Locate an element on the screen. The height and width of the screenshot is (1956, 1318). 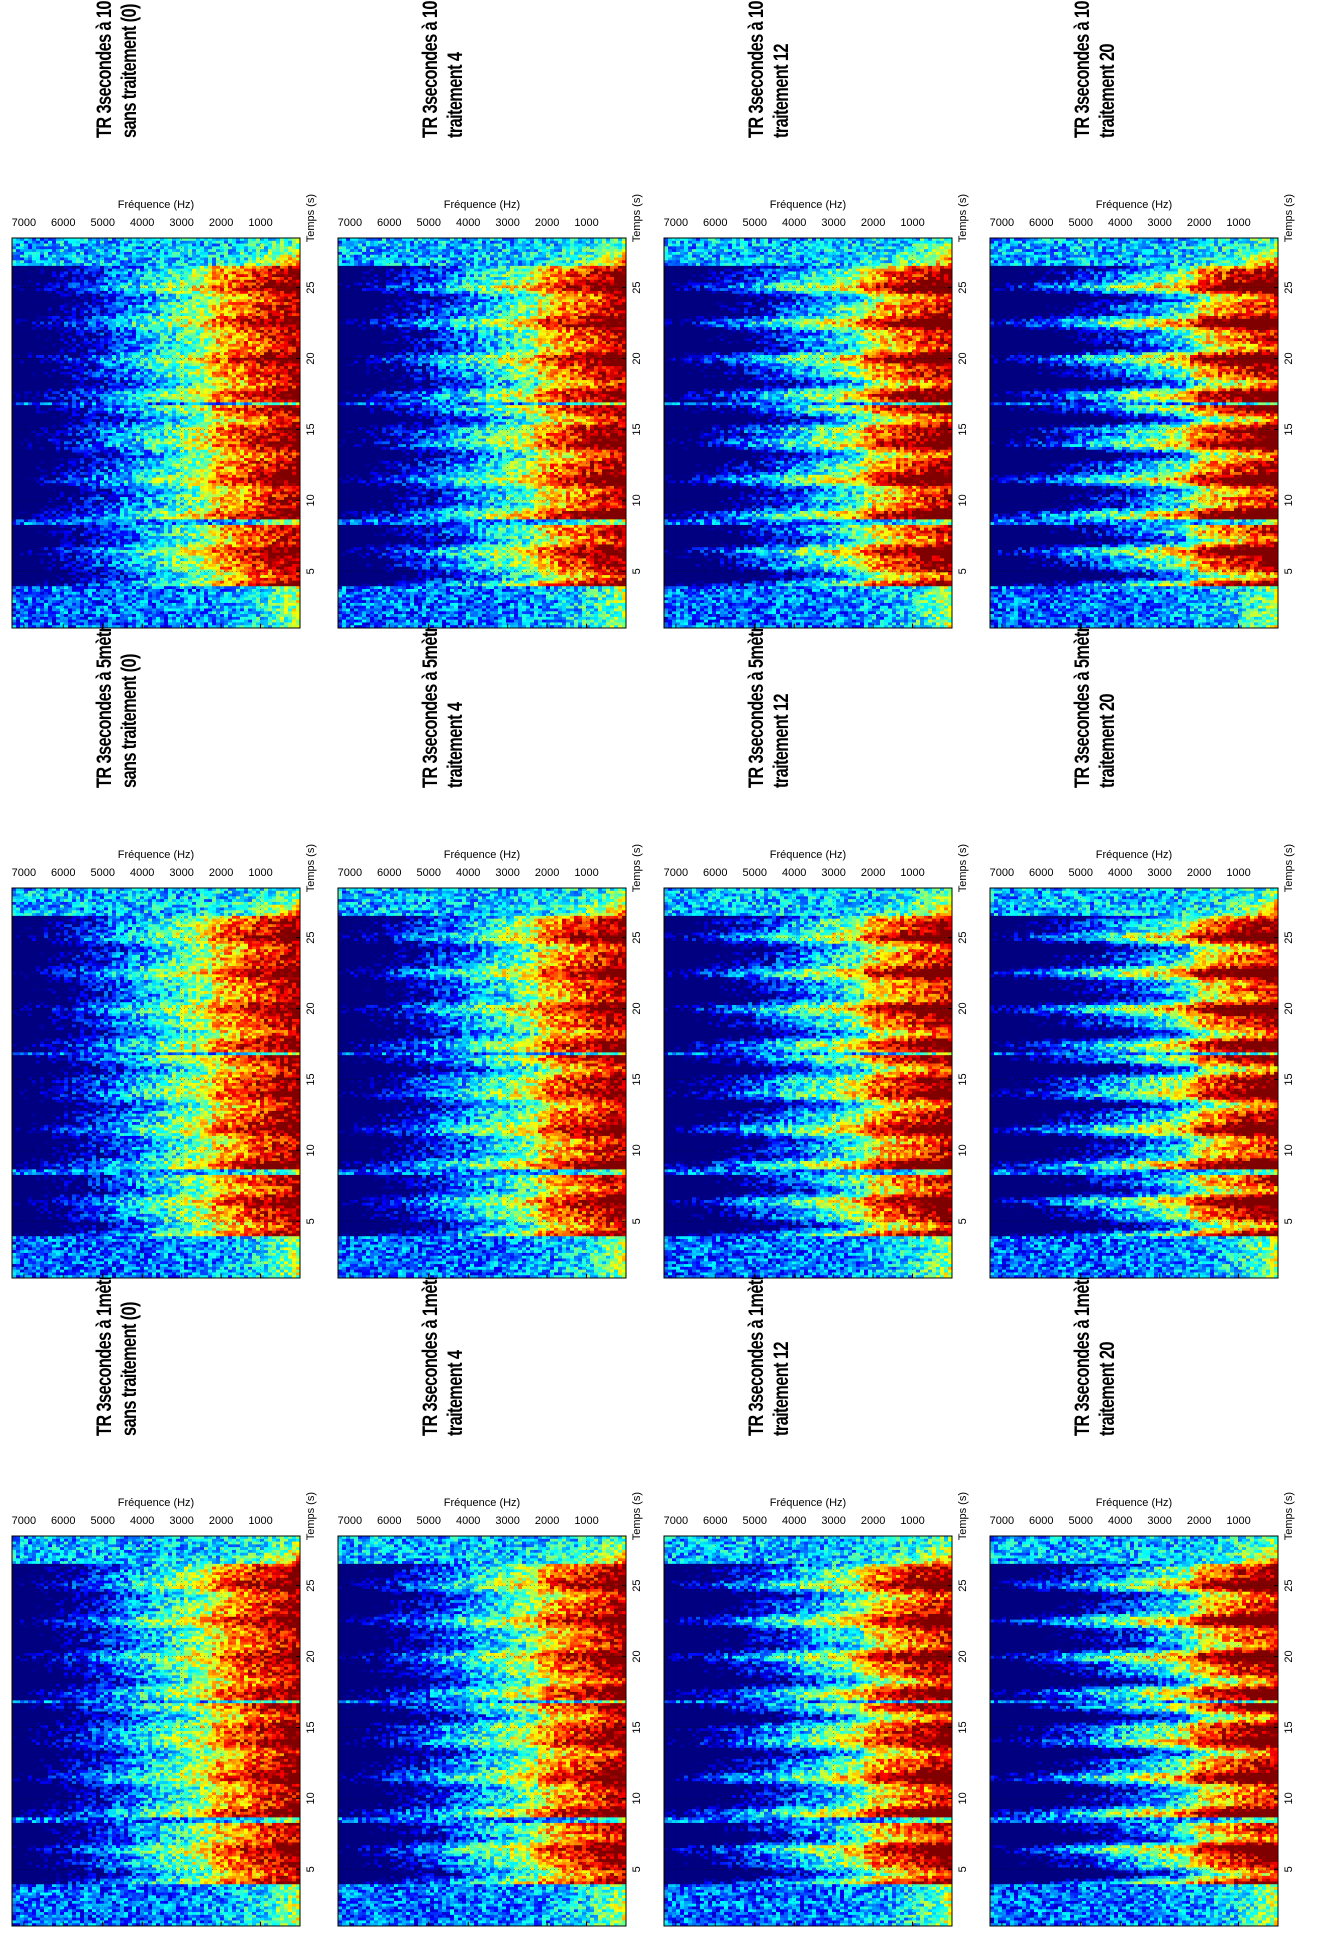
caption-line: TR 3secondes à 10mètres is located at coordinates (430, 69).